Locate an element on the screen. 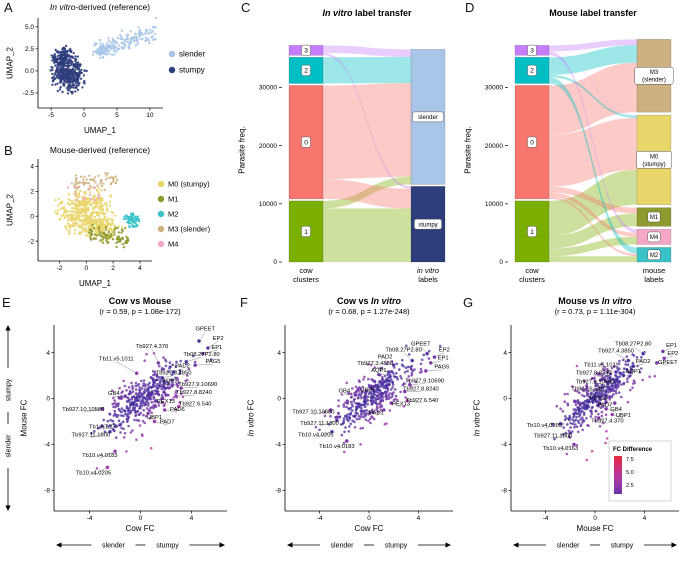  gene-label: Tb927.10.10580 is located at coordinates (83, 410).